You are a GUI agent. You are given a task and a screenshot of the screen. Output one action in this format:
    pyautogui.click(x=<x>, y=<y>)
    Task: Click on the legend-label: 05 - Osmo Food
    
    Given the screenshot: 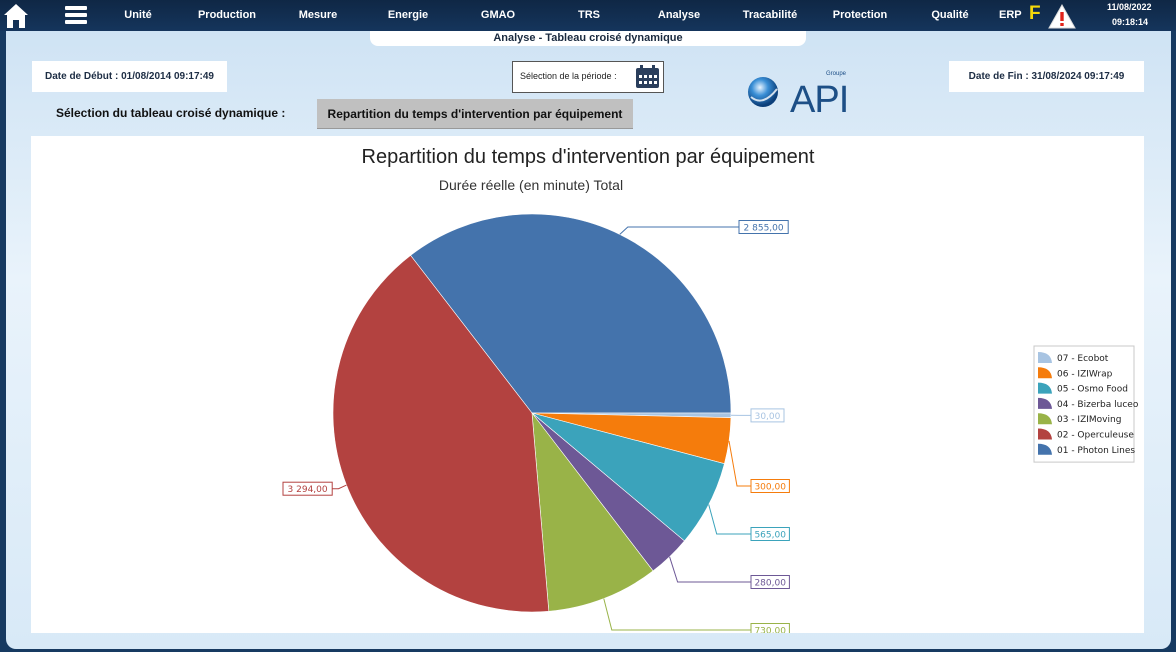 What is the action you would take?
    pyautogui.click(x=1092, y=390)
    